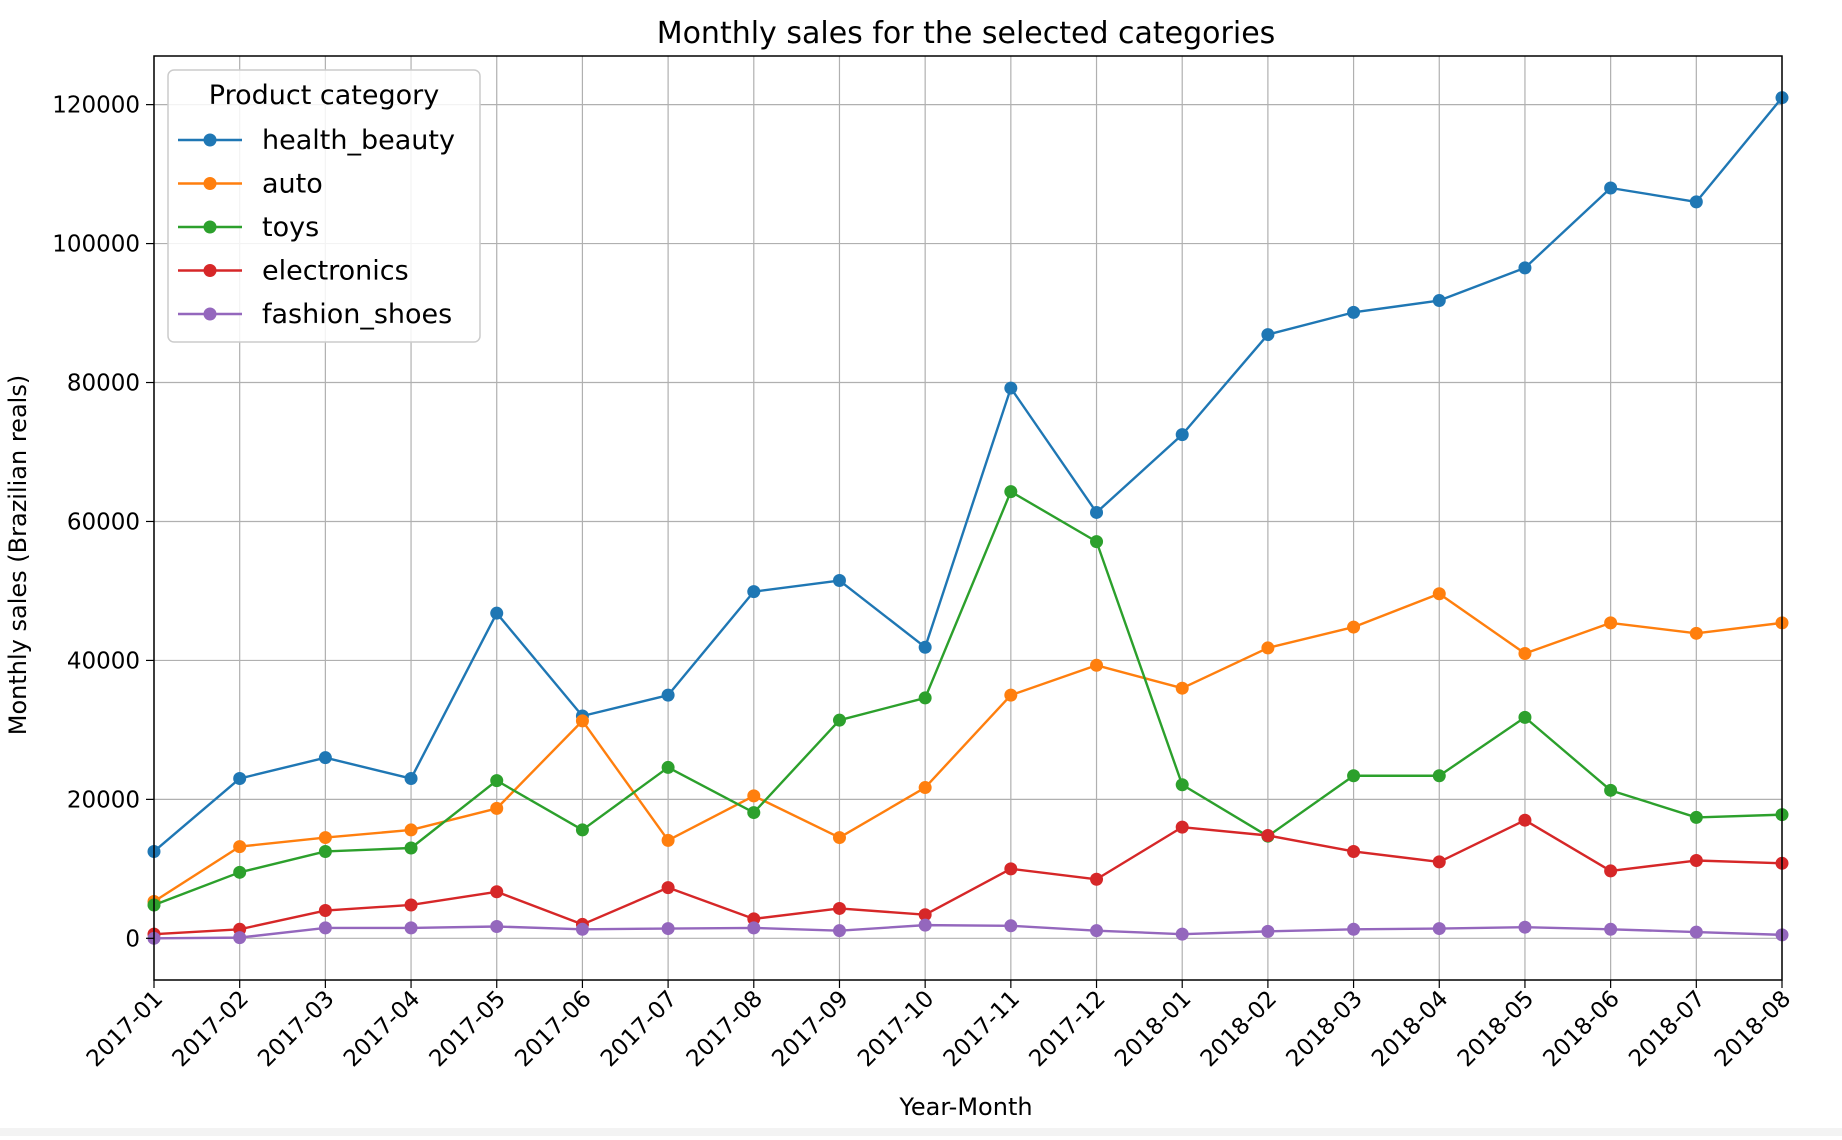 The image size is (1842, 1140). I want to click on x-tick-label: 2018-03, so click(1324, 1029).